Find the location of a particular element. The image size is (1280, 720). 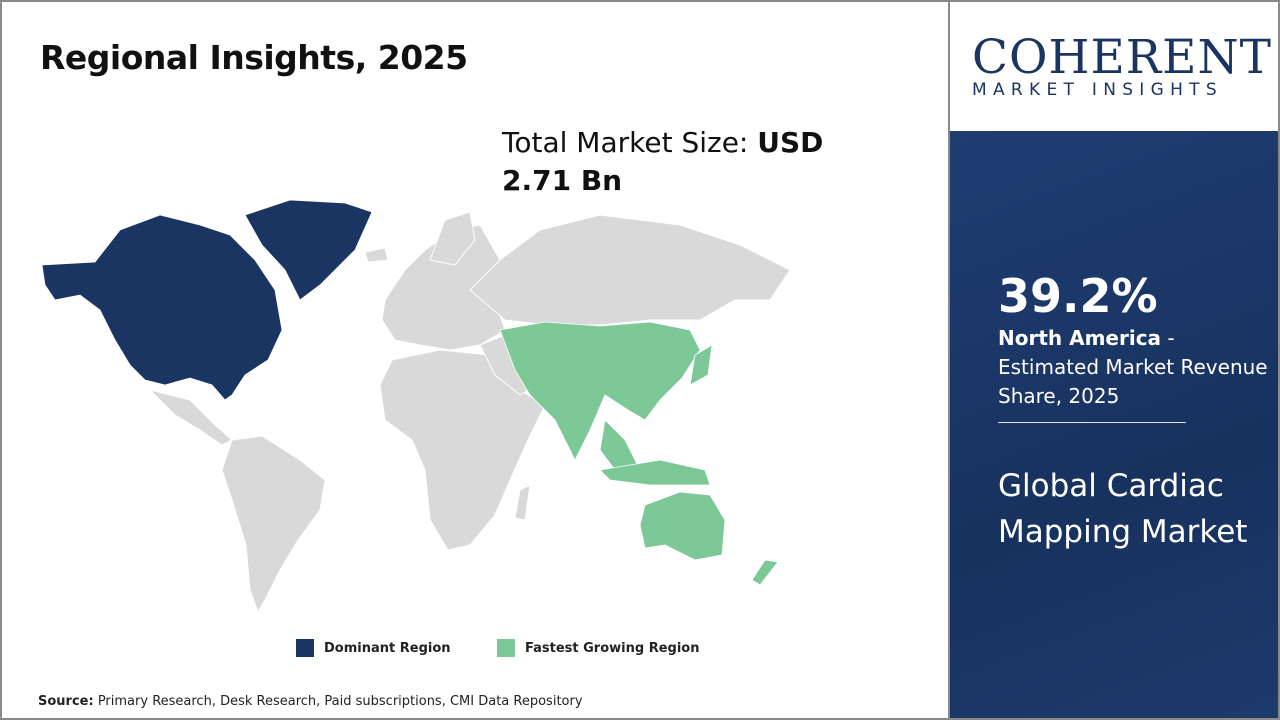

region-name: North America is located at coordinates (1080, 338).